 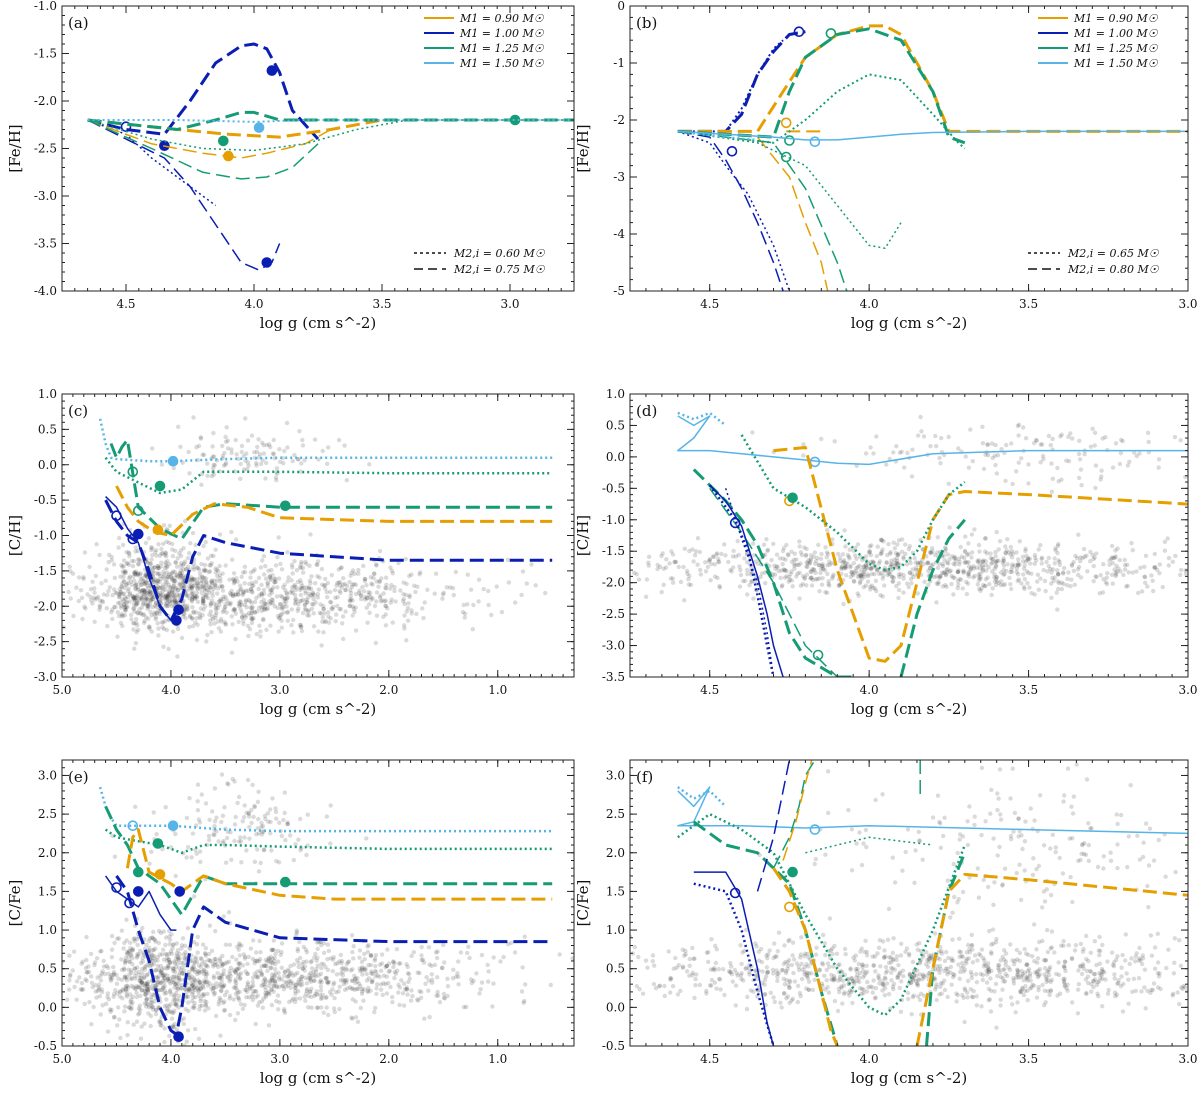 I want to click on y-tick-label: -4, so click(x=619, y=234).